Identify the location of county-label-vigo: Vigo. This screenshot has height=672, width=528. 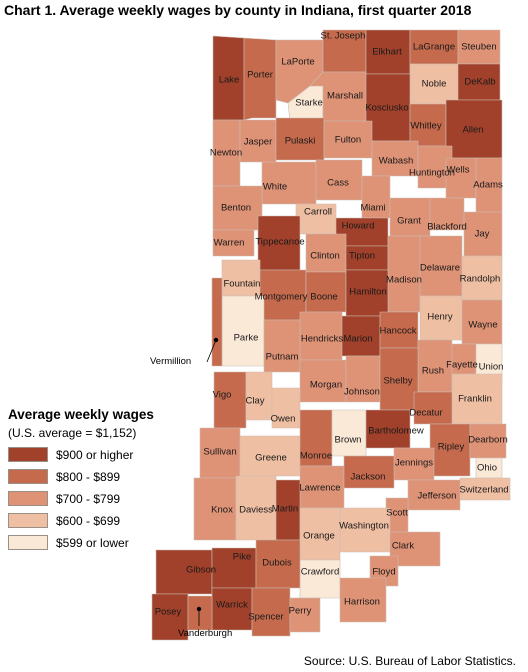
(222, 395).